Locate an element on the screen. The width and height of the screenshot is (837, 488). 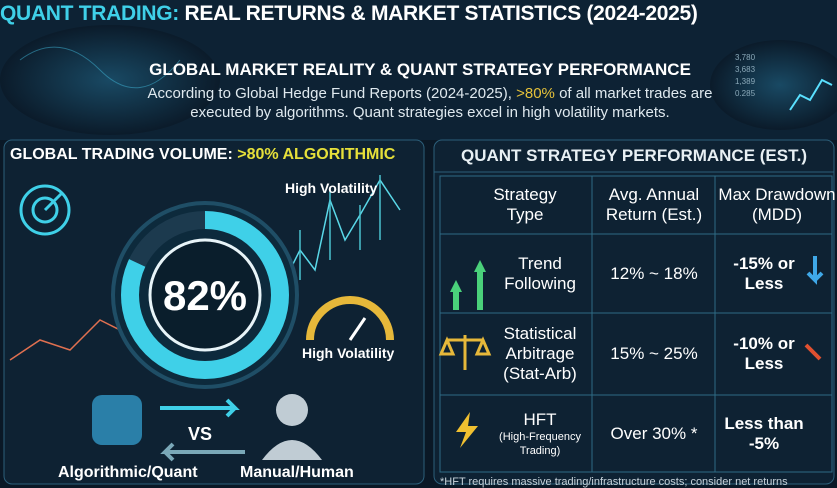
table-cell: Trend Following is located at coordinates (540, 273).